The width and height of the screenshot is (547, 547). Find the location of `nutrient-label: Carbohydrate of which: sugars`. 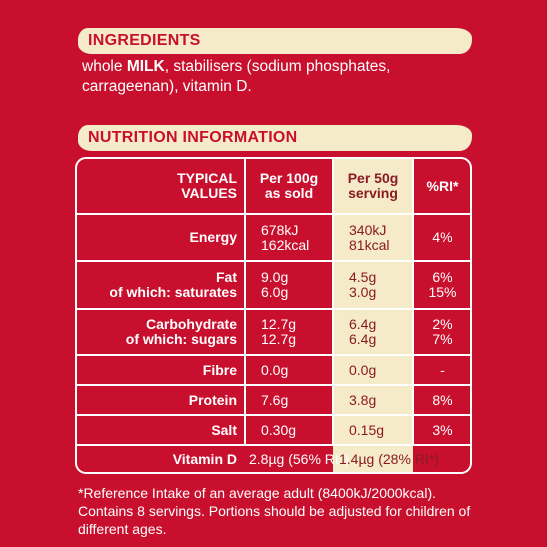

nutrient-label: Carbohydrate of which: sugars is located at coordinates (156, 332).